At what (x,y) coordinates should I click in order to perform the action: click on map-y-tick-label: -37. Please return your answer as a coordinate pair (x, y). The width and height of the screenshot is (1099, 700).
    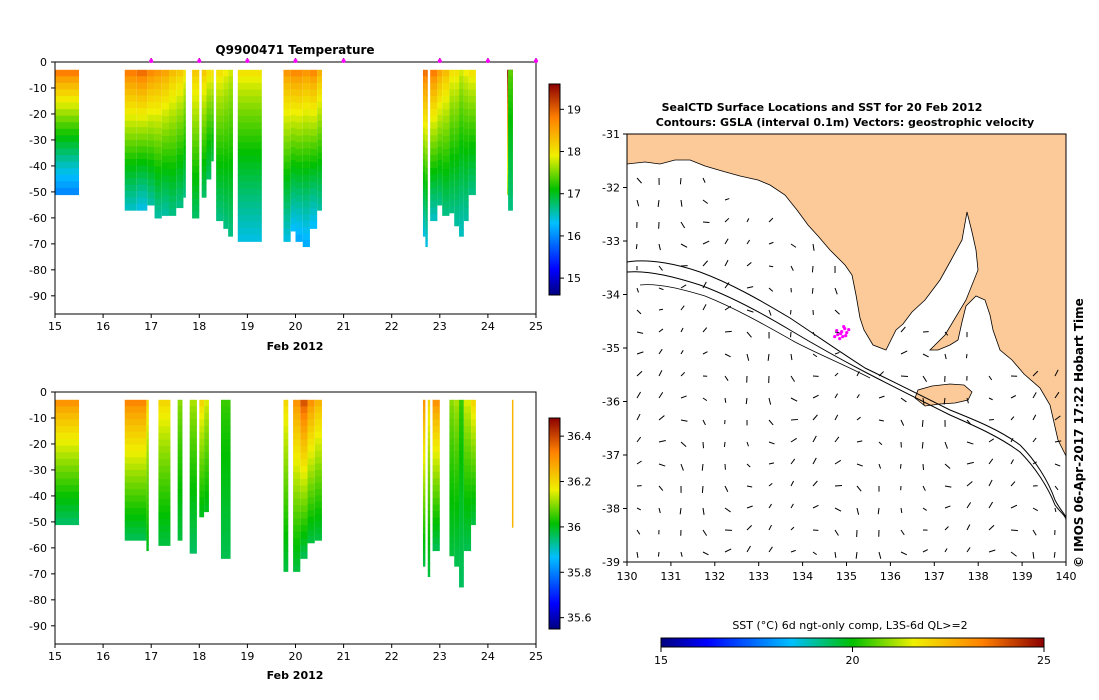
    Looking at the image, I should click on (611, 455).